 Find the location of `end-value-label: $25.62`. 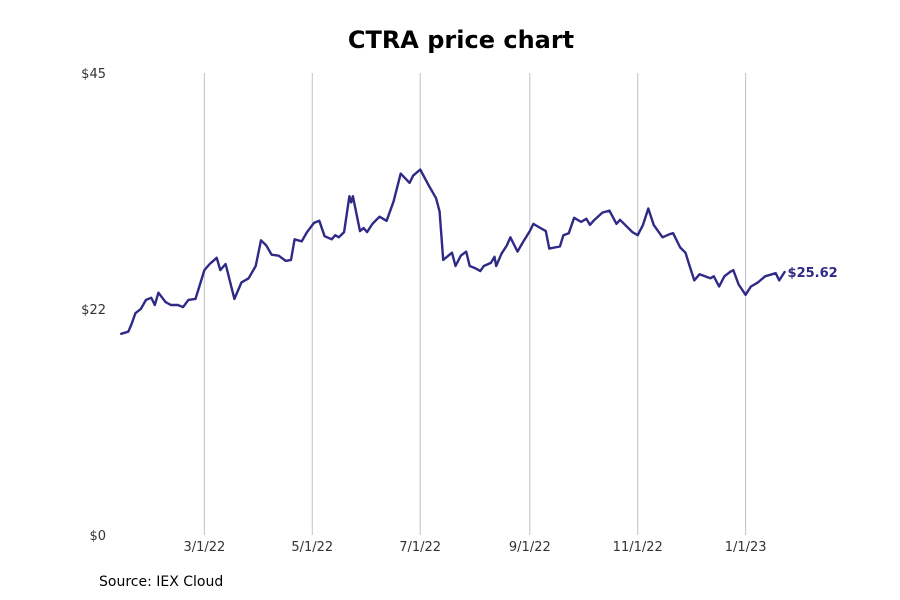

end-value-label: $25.62 is located at coordinates (813, 273).